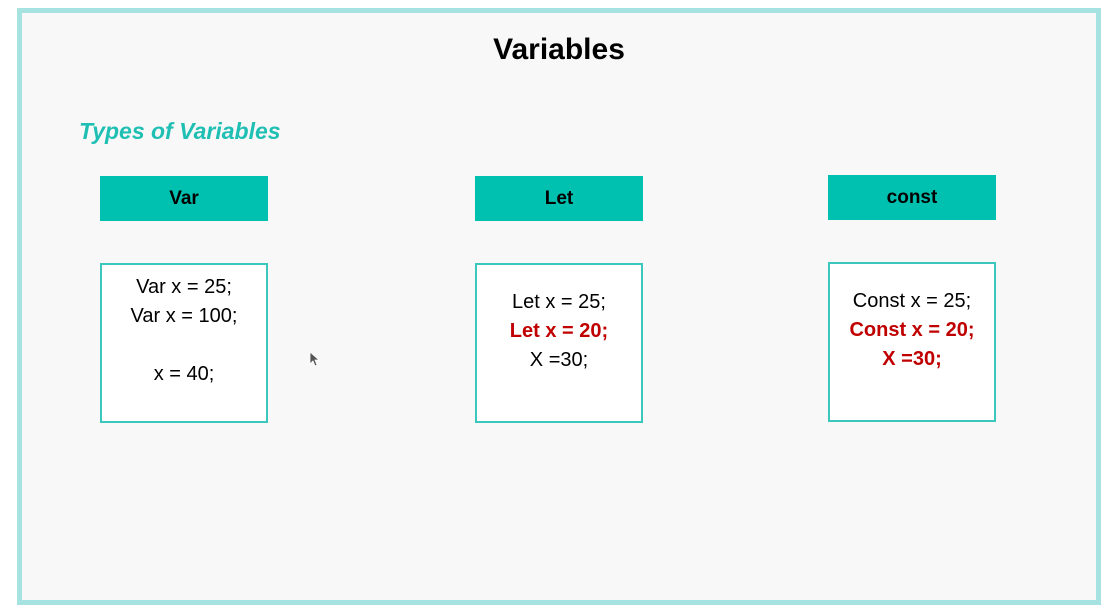 The width and height of the screenshot is (1109, 610). I want to click on code-line-error: X =30;, so click(912, 359).